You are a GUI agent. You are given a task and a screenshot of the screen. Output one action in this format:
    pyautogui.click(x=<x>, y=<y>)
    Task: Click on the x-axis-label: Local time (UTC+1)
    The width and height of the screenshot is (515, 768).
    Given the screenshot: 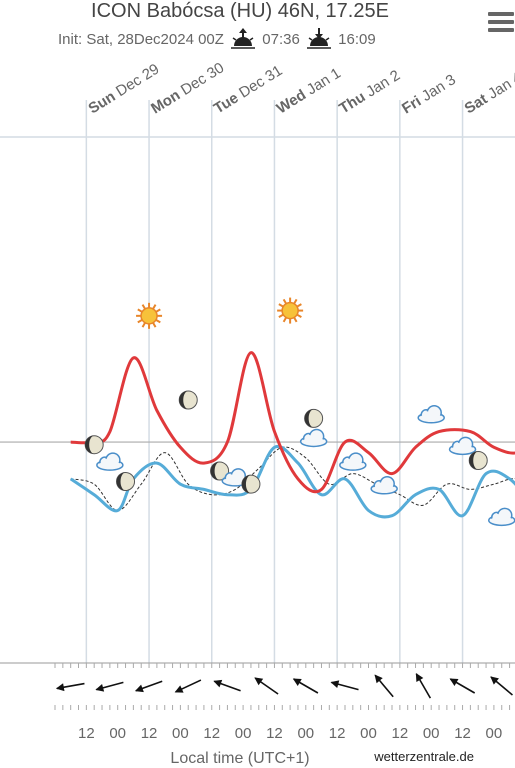 What is the action you would take?
    pyautogui.click(x=239, y=758)
    